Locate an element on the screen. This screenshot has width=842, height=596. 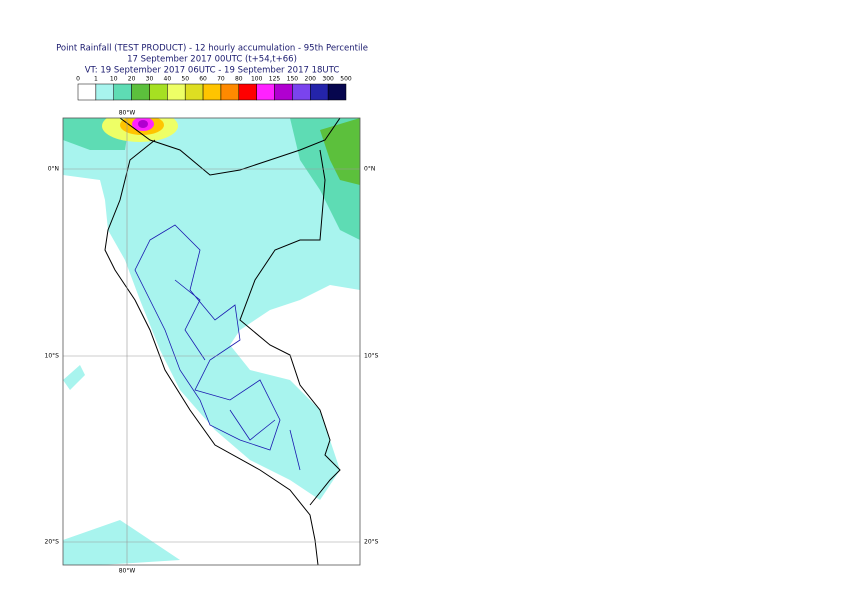
colorbar-label: 60 is located at coordinates (203, 79).